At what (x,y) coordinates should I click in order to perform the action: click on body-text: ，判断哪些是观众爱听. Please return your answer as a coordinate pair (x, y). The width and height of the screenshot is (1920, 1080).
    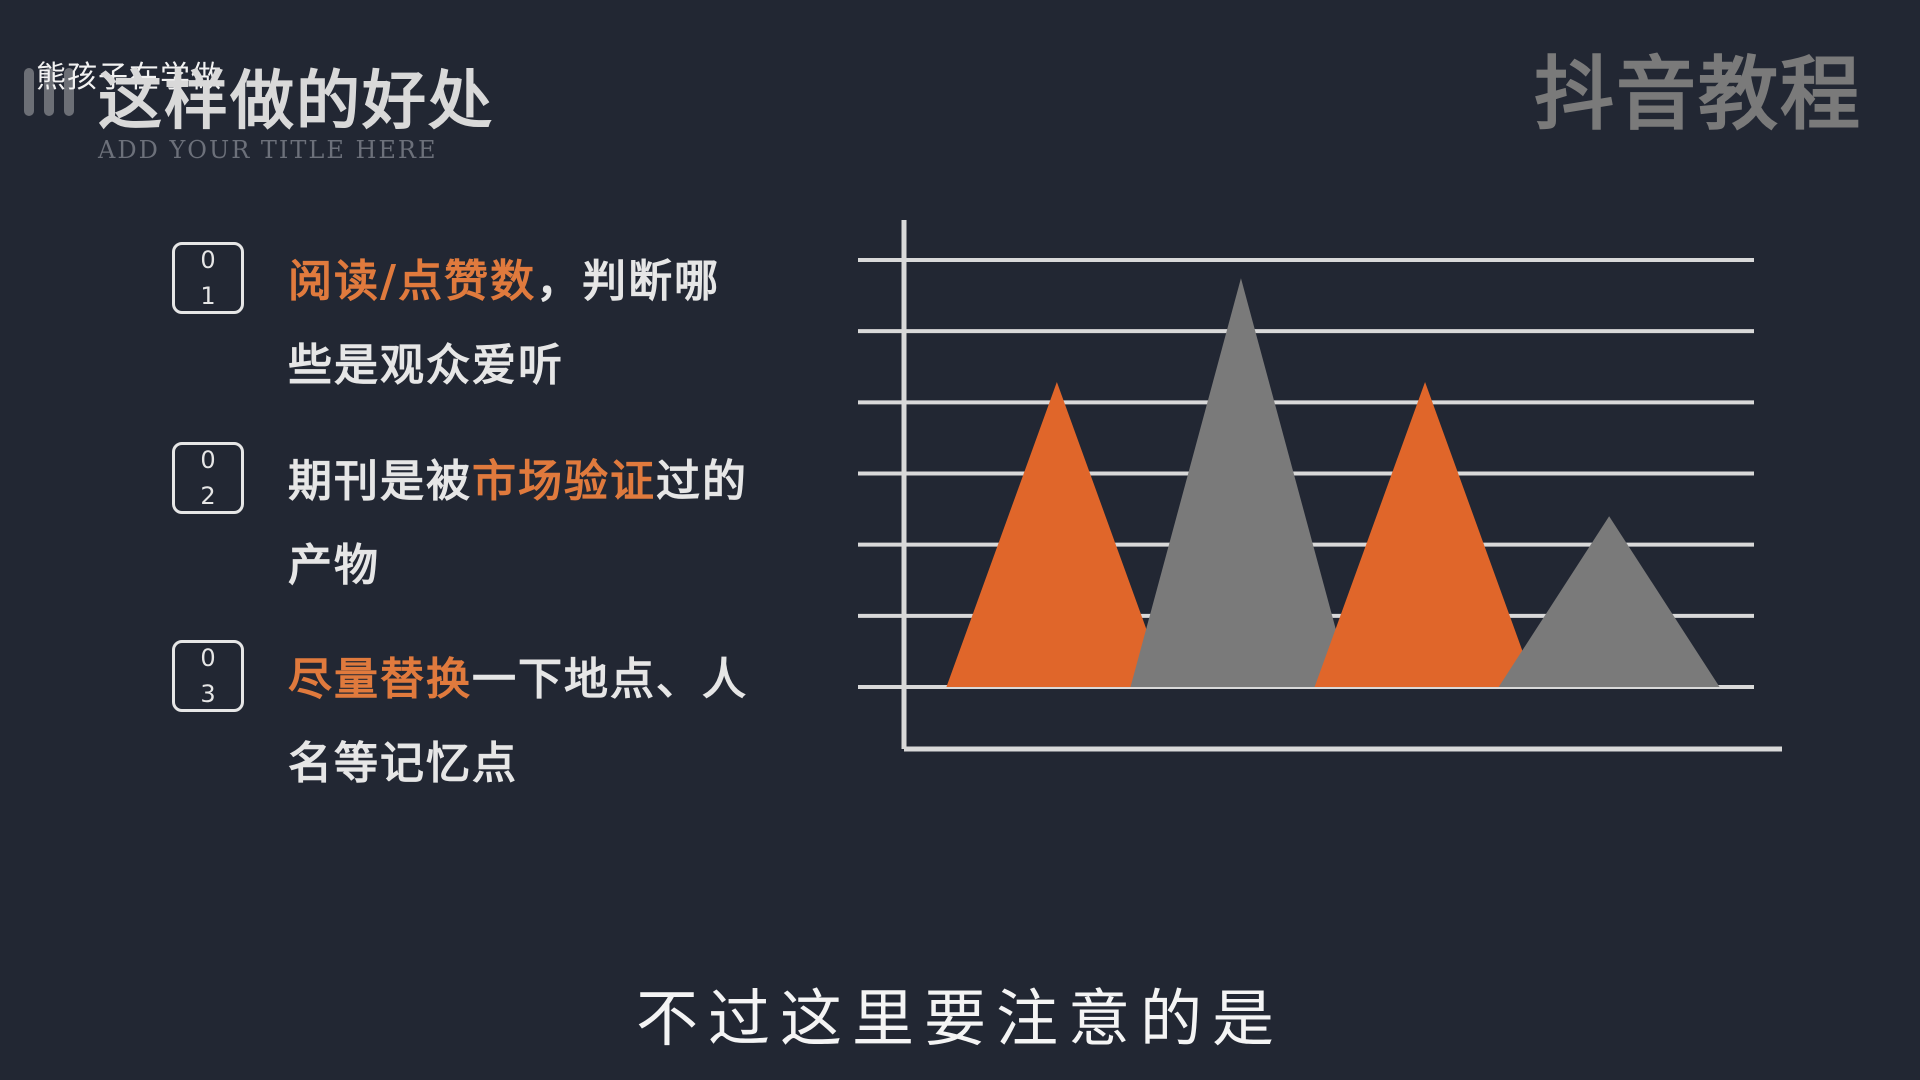
    Looking at the image, I should click on (504, 323).